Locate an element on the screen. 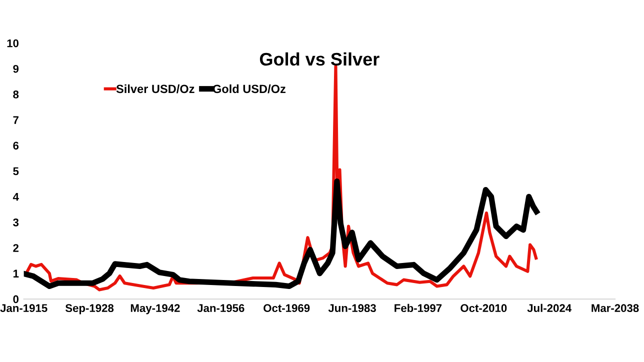 The width and height of the screenshot is (644, 362). x-tick-label: May-1942 is located at coordinates (155, 309).